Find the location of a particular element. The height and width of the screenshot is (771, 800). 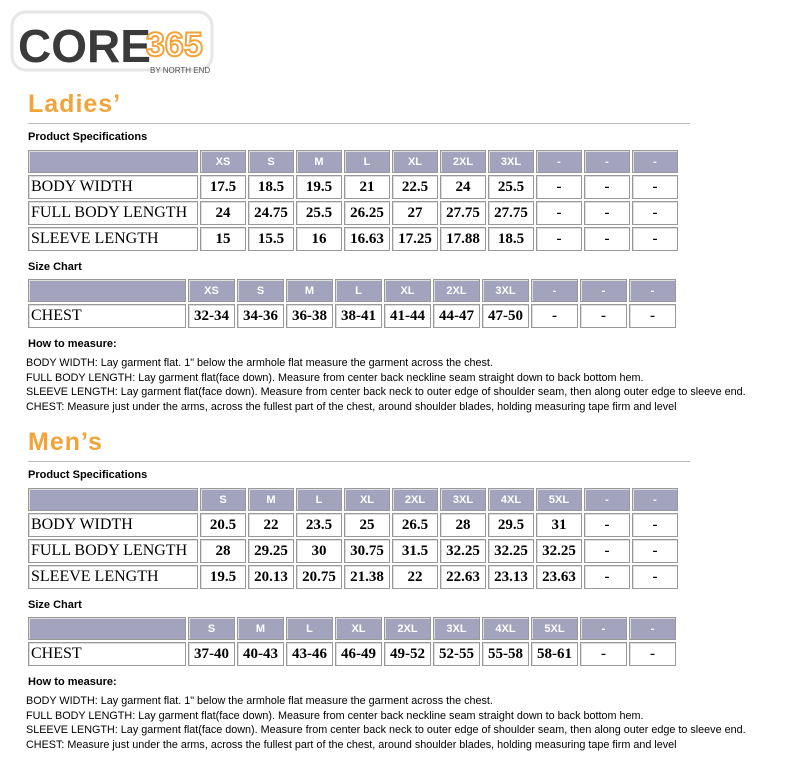

cell: 40-43 is located at coordinates (260, 654).